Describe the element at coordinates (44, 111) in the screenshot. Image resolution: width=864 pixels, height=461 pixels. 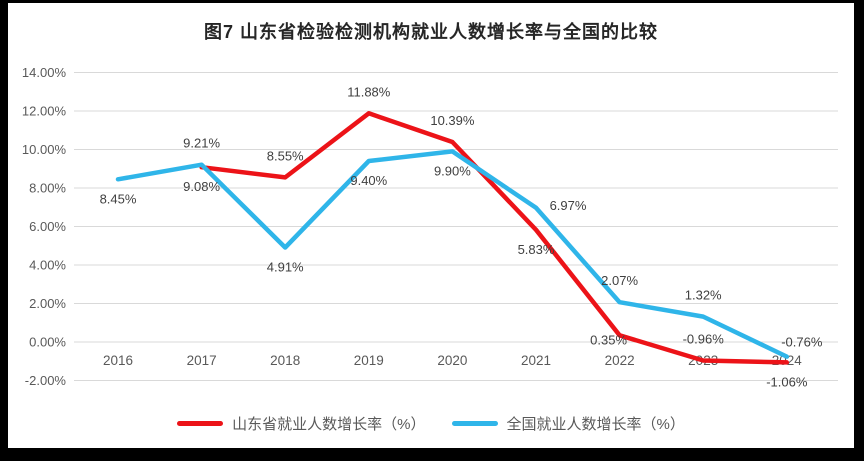
I see `y-axis-tick-label: 12.00%` at that location.